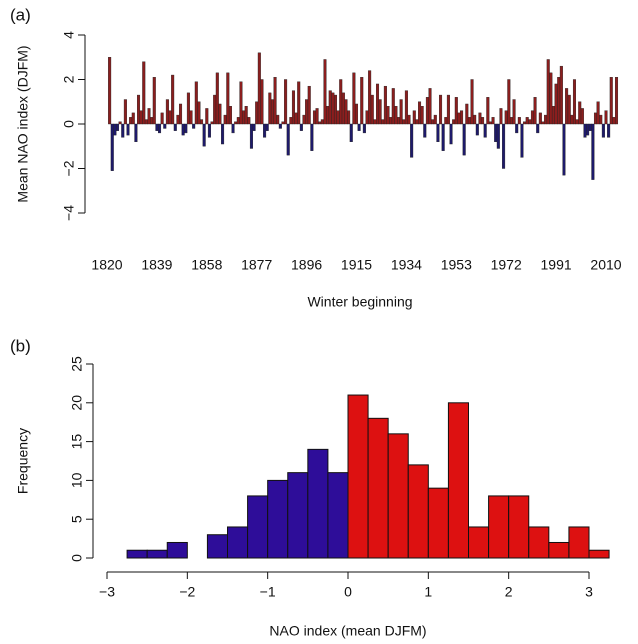  I want to click on y-tick-label: −2, so click(69, 168).